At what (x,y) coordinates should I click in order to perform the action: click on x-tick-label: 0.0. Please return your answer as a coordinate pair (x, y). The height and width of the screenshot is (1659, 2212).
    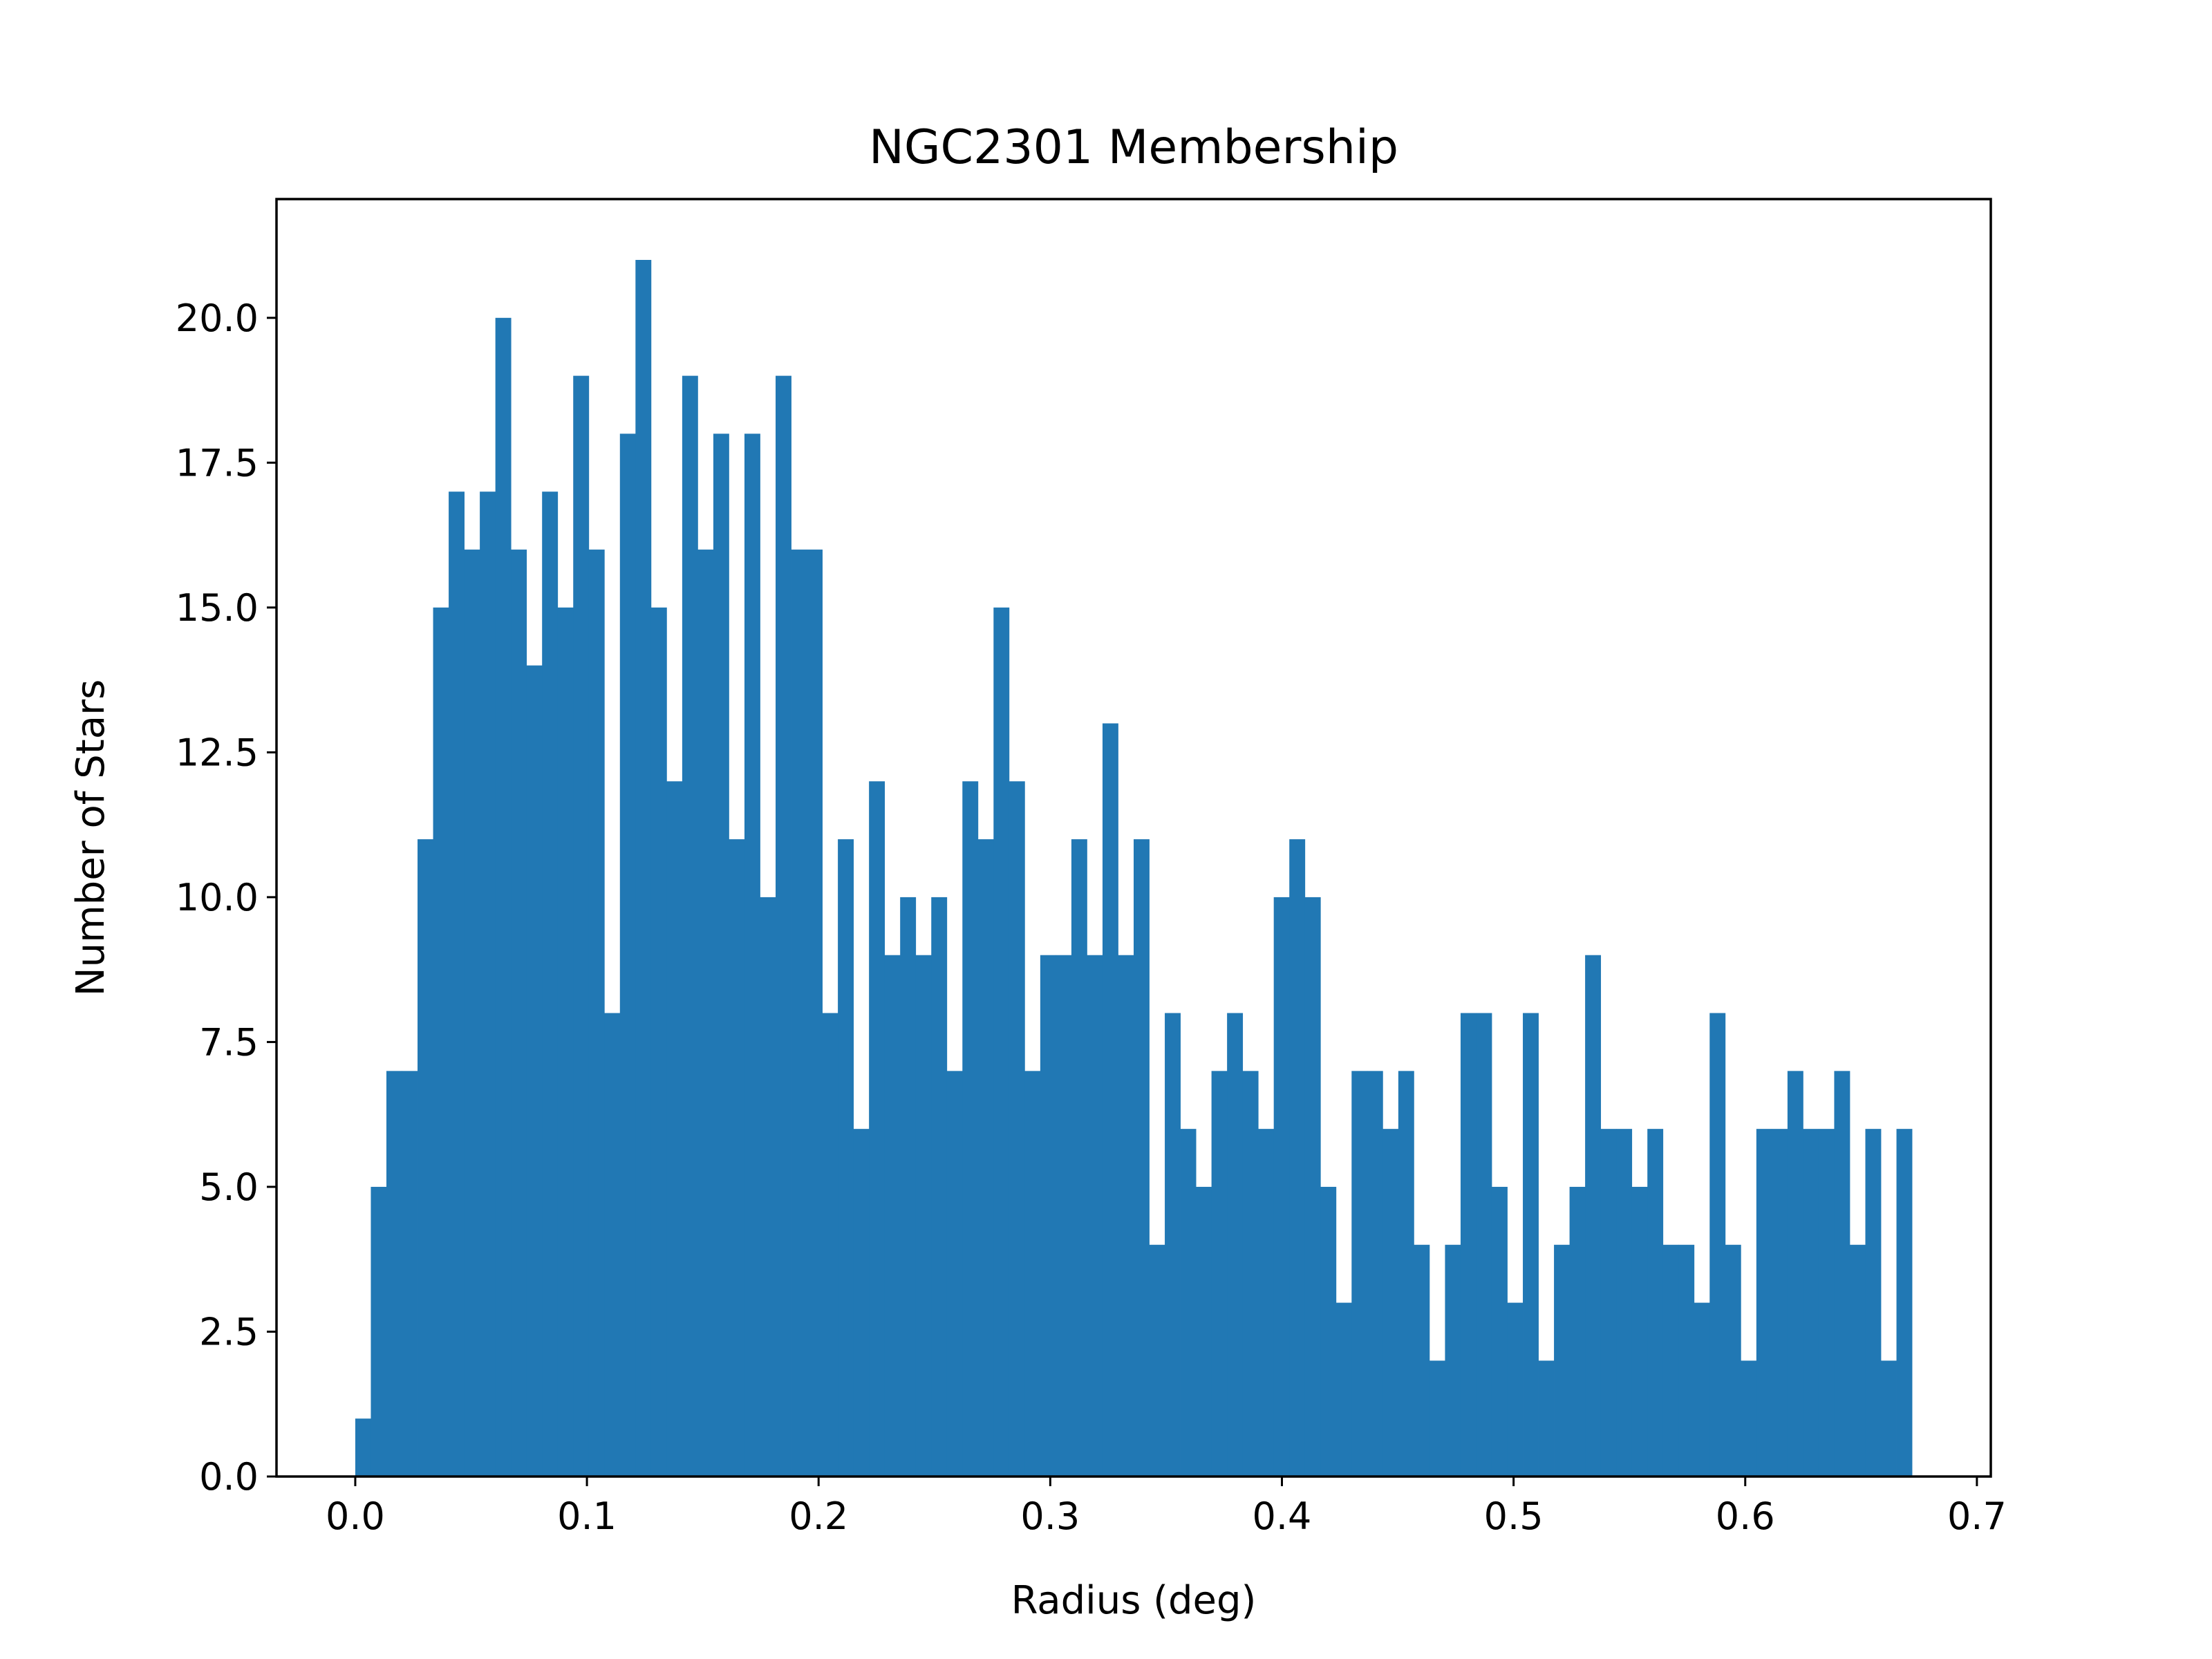
    Looking at the image, I should click on (356, 1516).